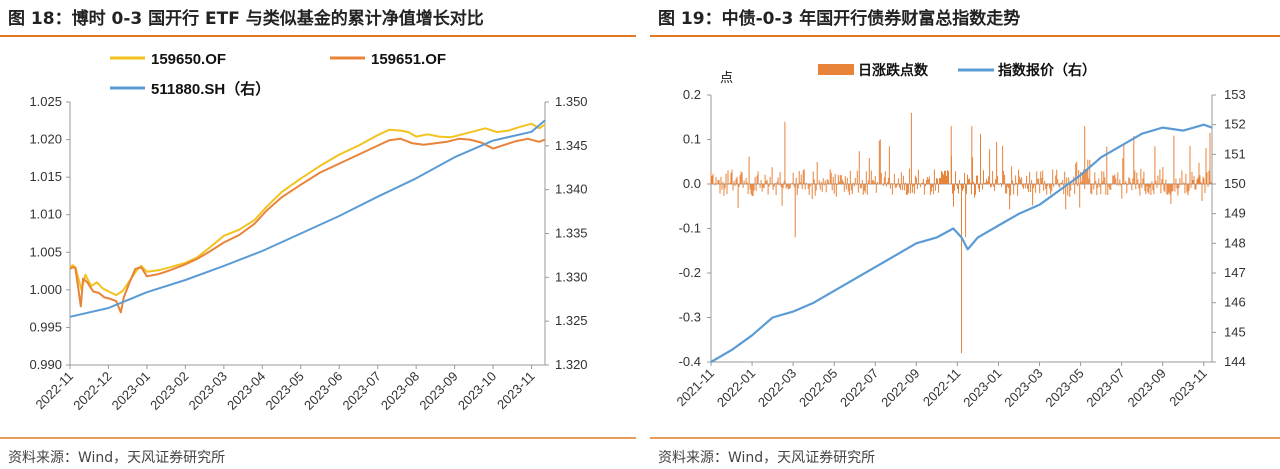 Image resolution: width=1280 pixels, height=469 pixels. I want to click on y-right-tick-label: 145, so click(1235, 331).